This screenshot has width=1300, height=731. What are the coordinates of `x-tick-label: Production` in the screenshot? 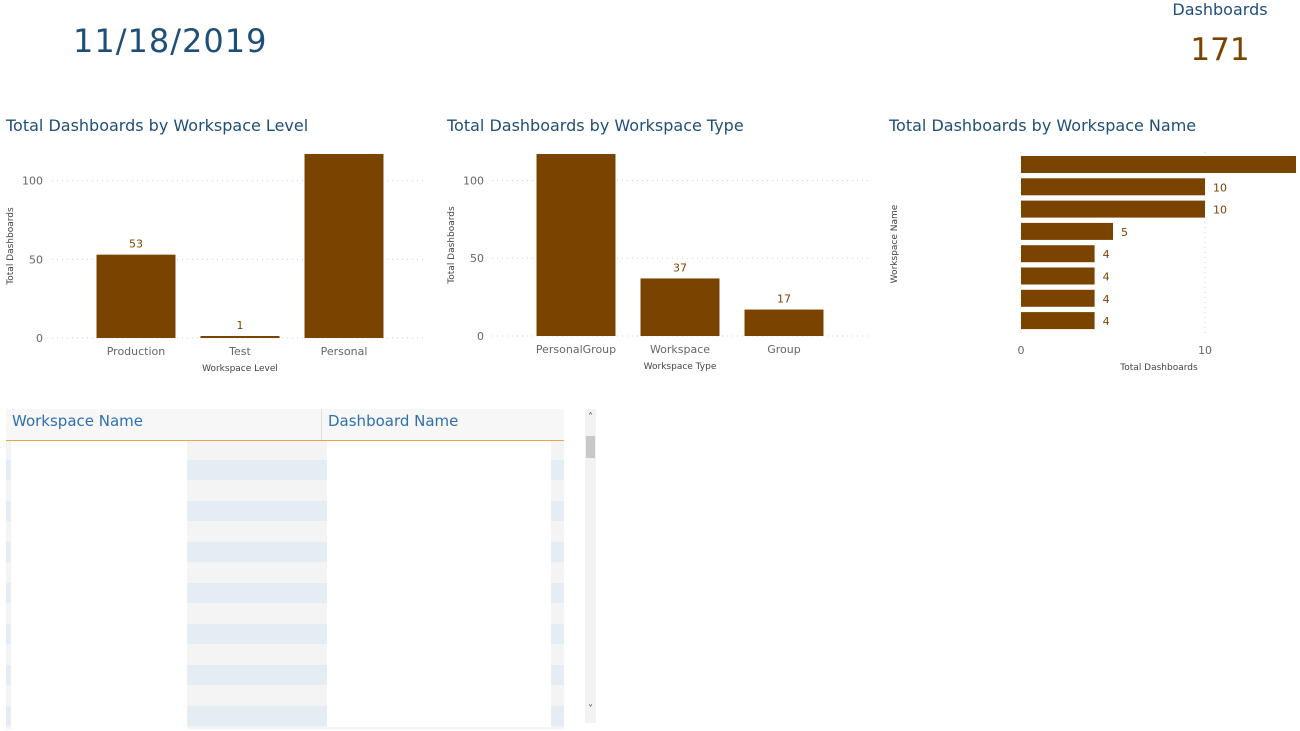 It's located at (136, 351).